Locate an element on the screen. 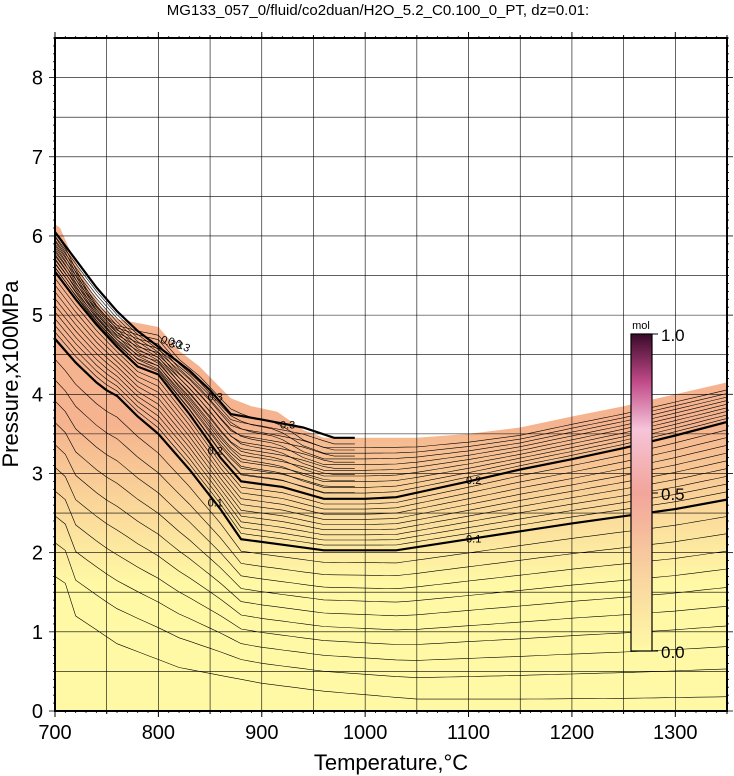 Image resolution: width=734 pixels, height=776 pixels. x-tick-labels: 700 800 900 1000 1100 1200 1300 is located at coordinates (367, 733).